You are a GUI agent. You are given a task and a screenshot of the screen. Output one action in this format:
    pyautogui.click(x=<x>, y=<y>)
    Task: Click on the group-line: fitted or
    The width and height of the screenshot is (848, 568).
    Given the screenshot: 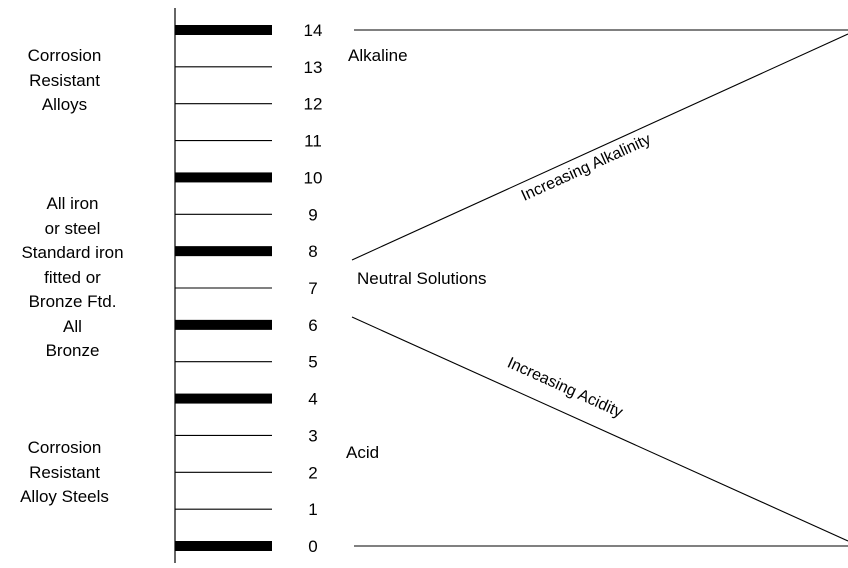 What is the action you would take?
    pyautogui.click(x=72, y=277)
    